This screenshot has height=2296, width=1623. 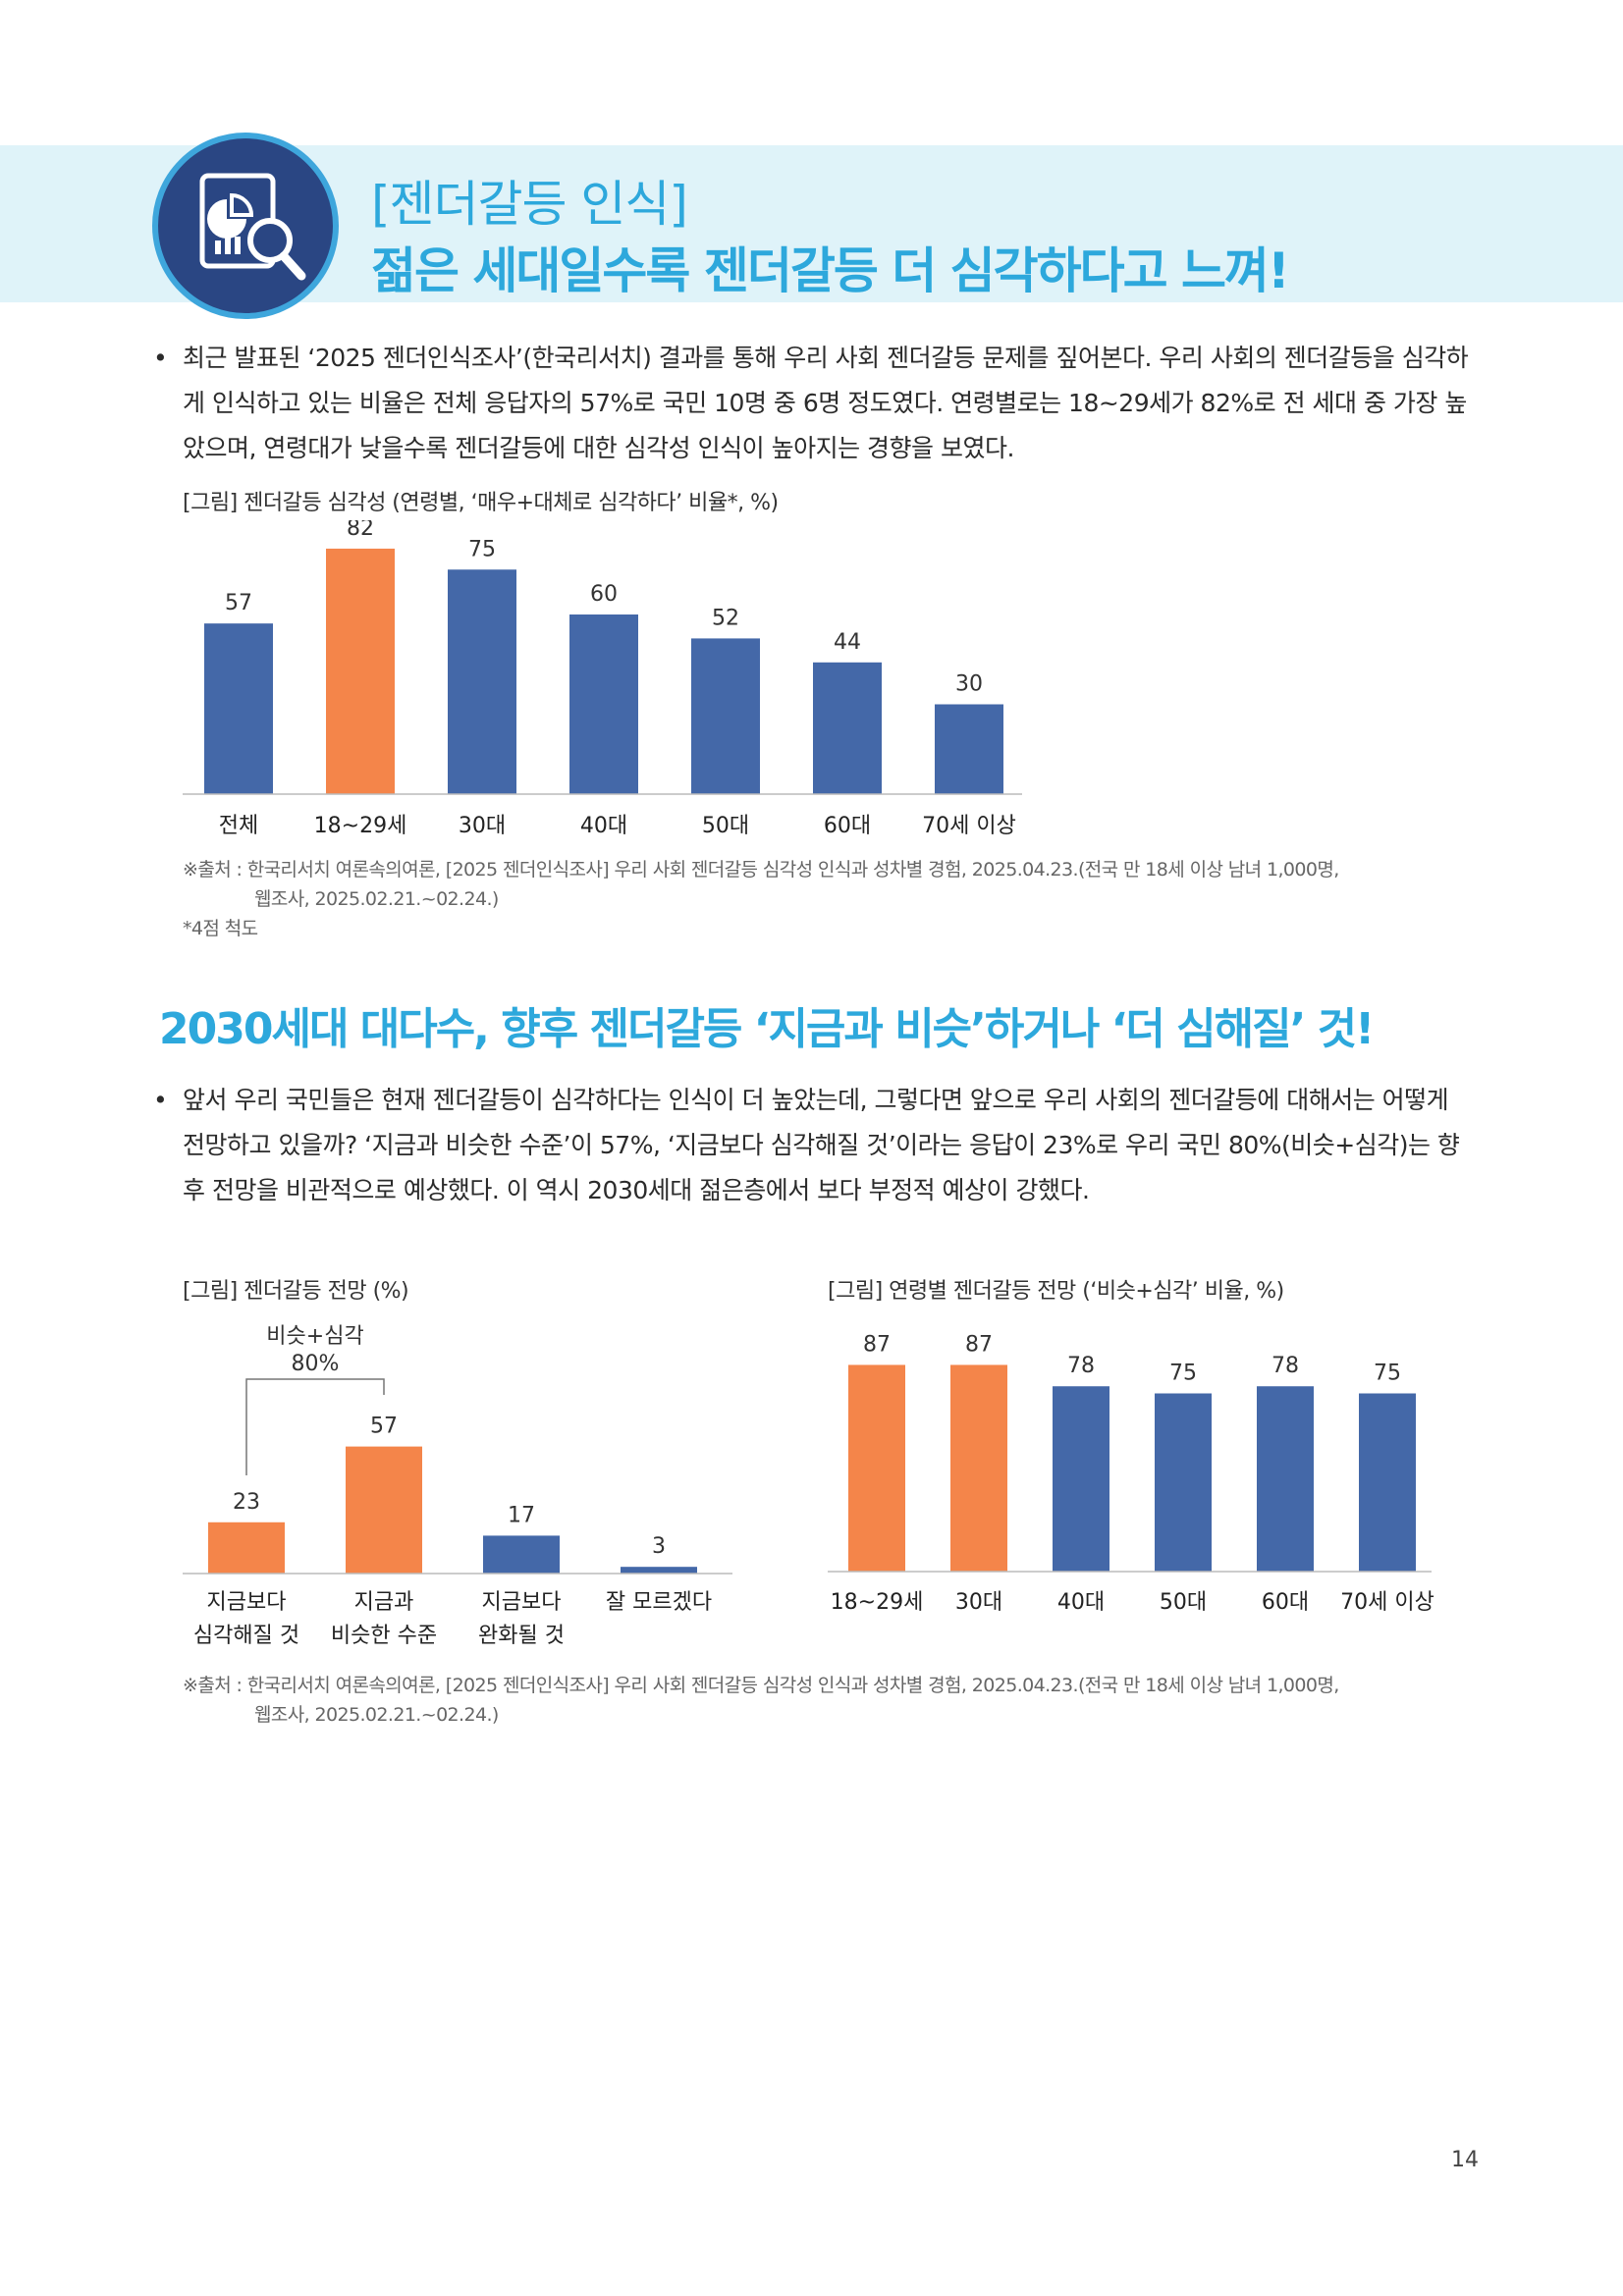 I want to click on category-label: 완화될 것, so click(x=522, y=1636).